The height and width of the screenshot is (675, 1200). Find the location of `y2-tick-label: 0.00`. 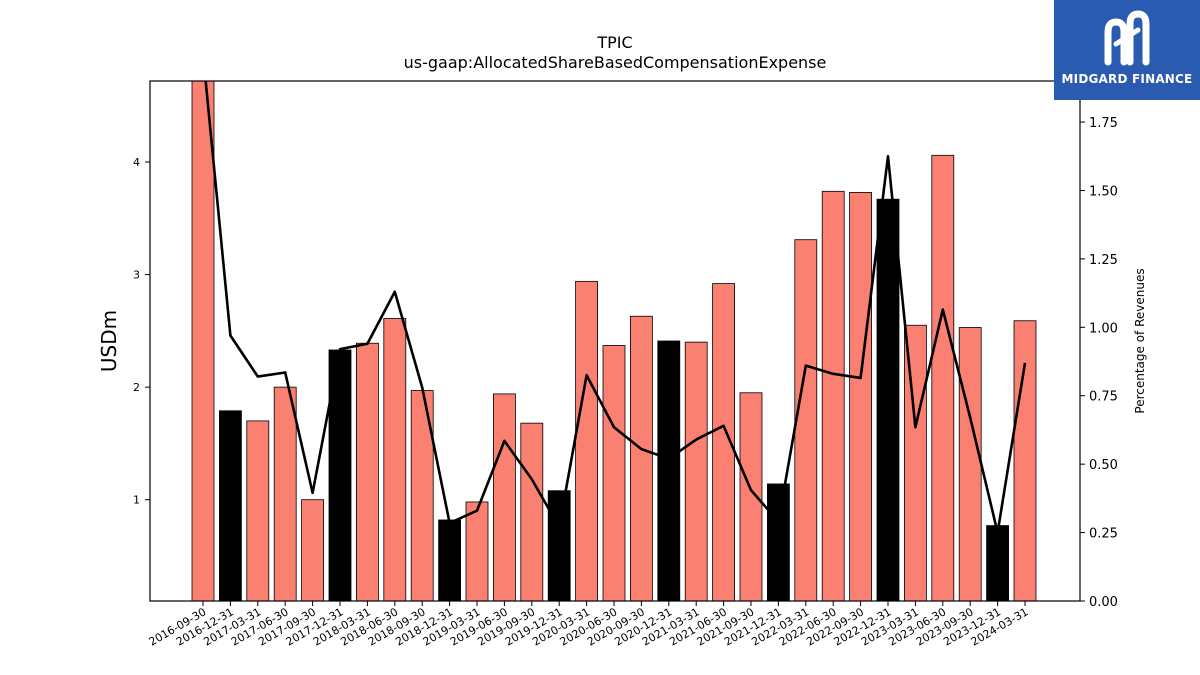

y2-tick-label: 0.00 is located at coordinates (1103, 602).